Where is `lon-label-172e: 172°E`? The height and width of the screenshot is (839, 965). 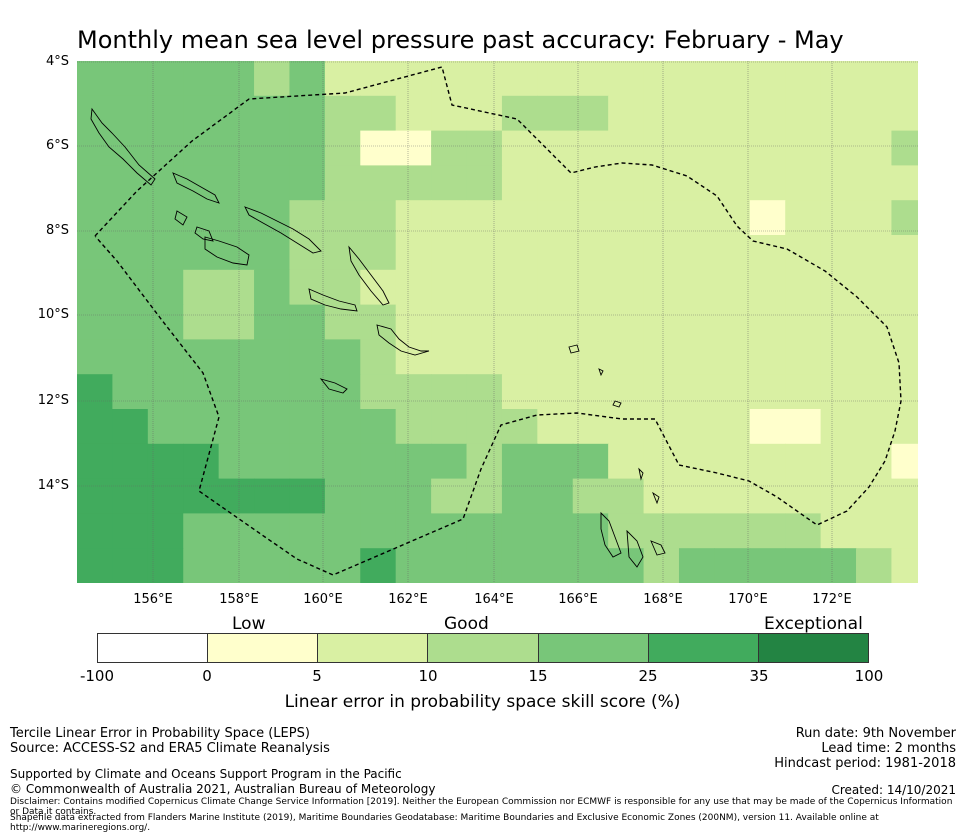
lon-label-172e: 172°E is located at coordinates (832, 599).